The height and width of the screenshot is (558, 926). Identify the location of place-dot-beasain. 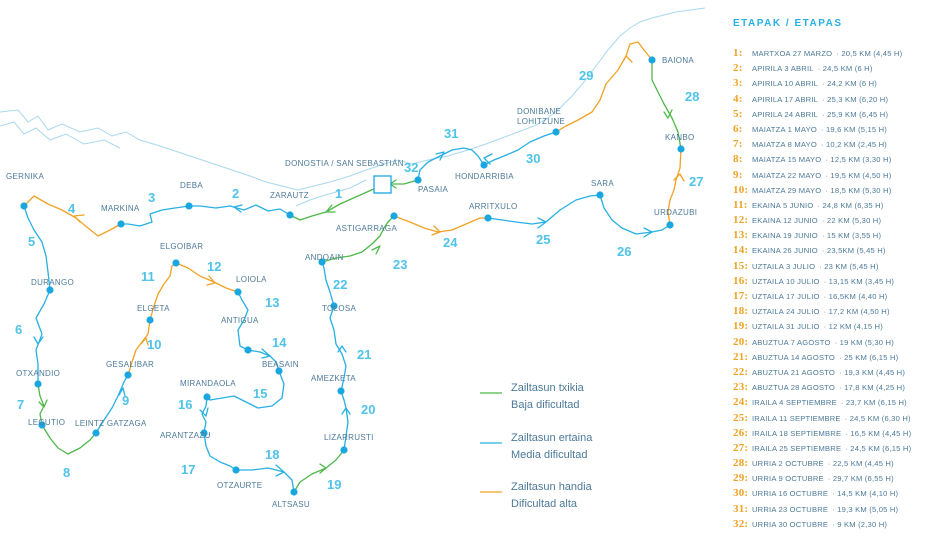
(279, 371).